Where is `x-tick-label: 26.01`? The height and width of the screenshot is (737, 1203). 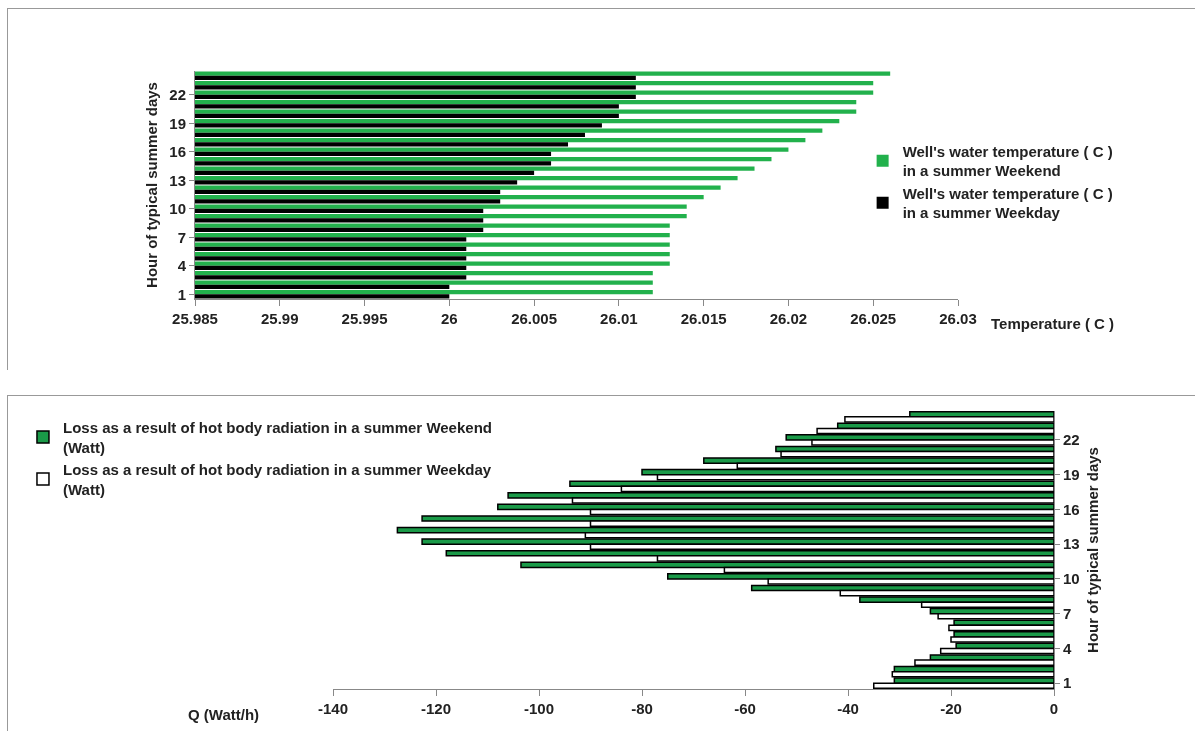
x-tick-label: 26.01 is located at coordinates (619, 318).